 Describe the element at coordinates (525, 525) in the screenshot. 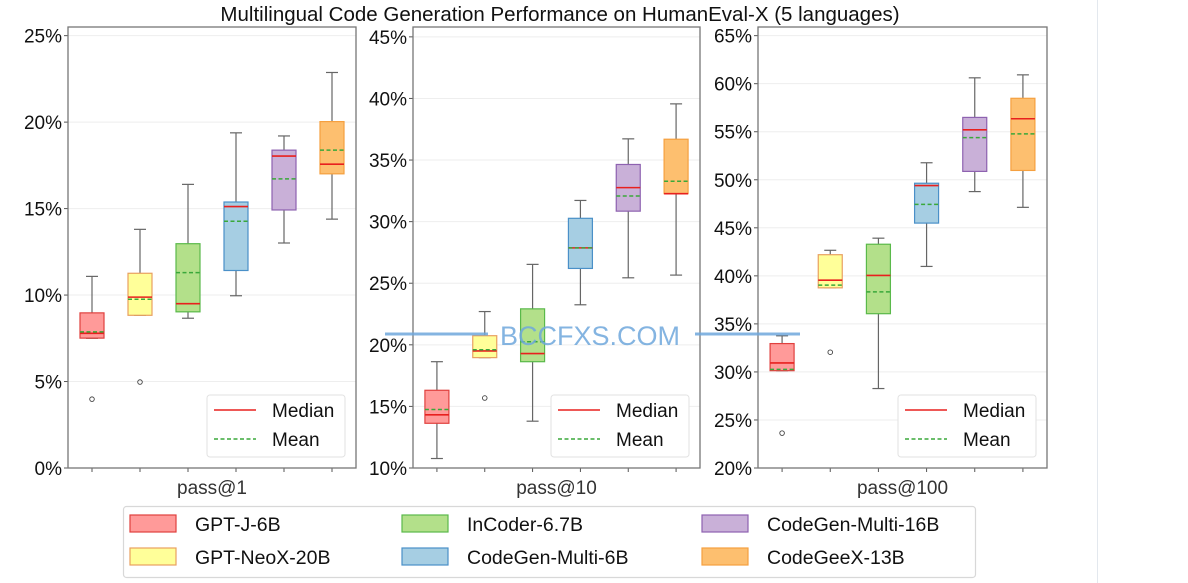

I see `legend-label: InCoder-6.7B` at that location.